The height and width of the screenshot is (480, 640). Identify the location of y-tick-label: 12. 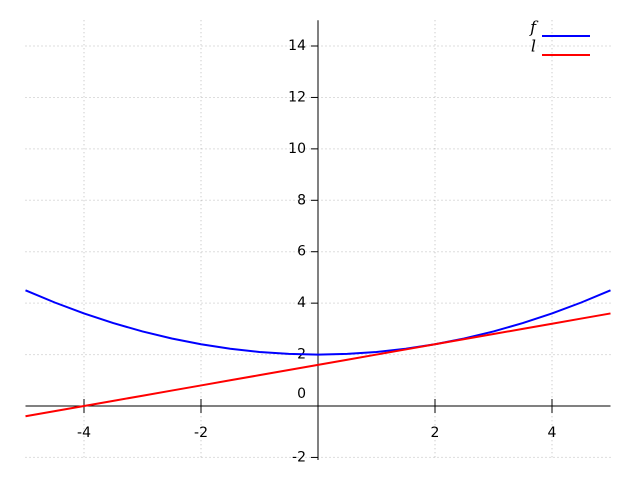
(297, 97).